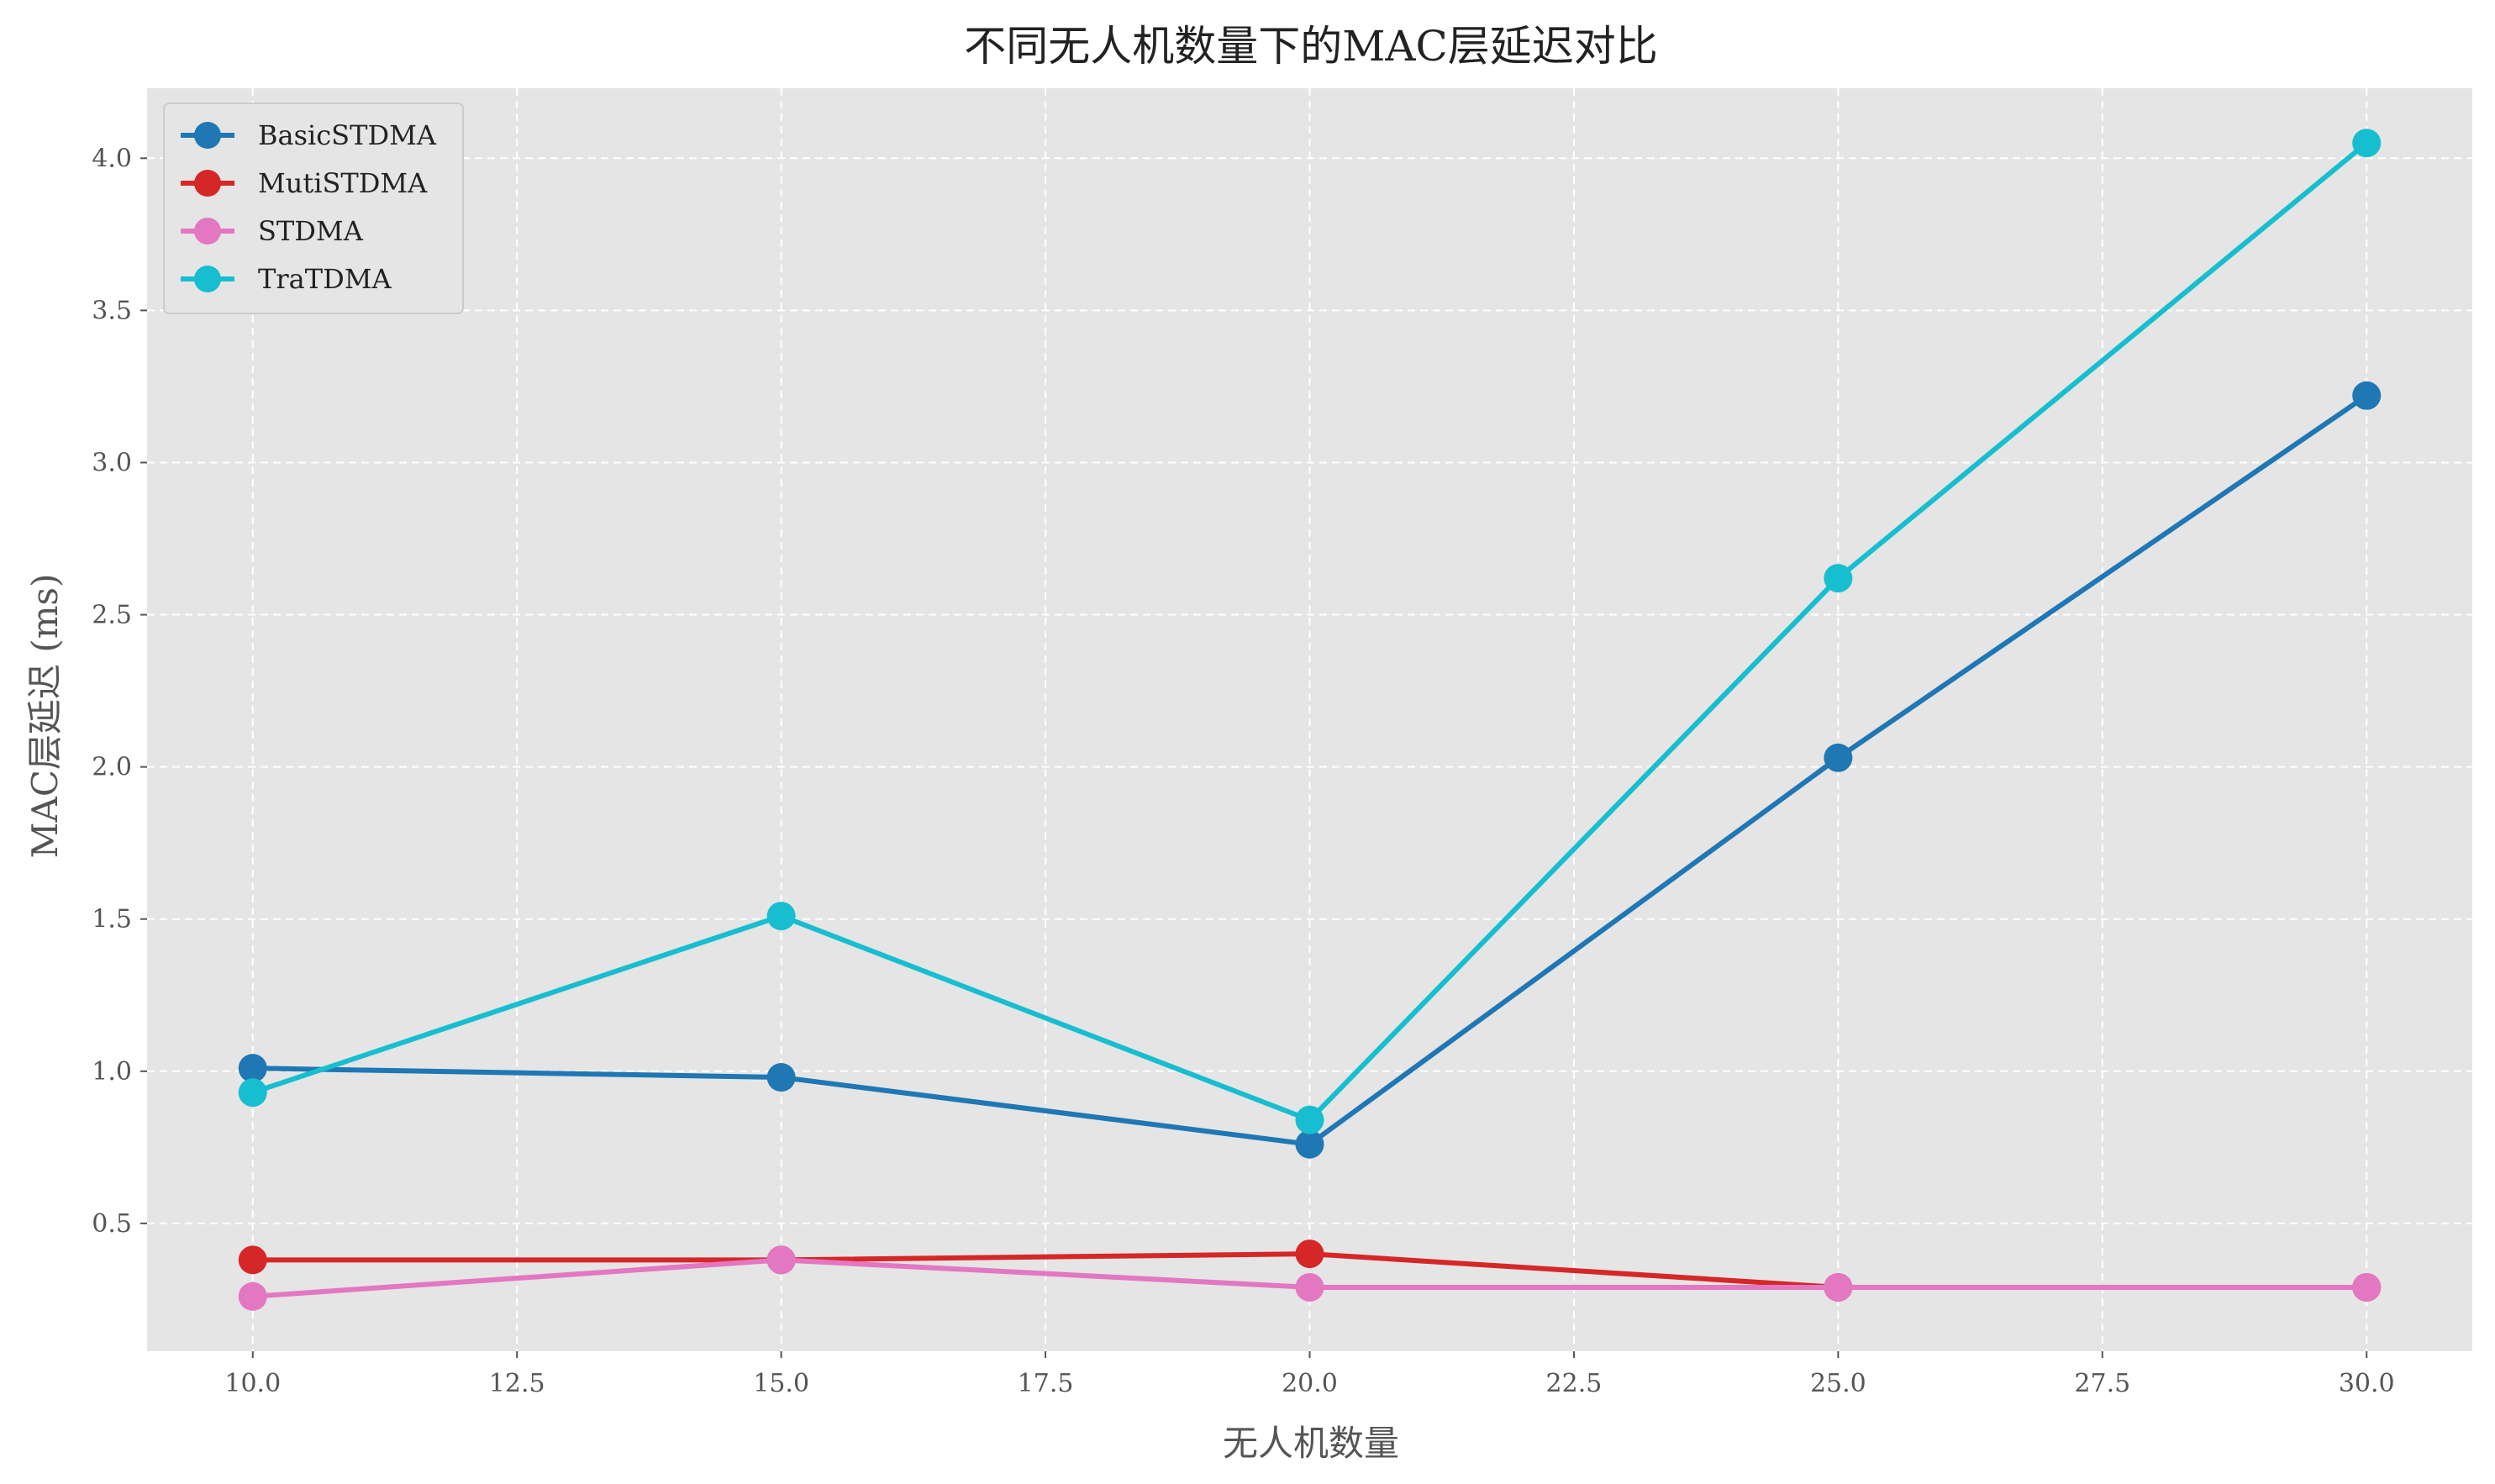  Describe the element at coordinates (112, 615) in the screenshot. I see `y-tick-label: 2.5` at that location.